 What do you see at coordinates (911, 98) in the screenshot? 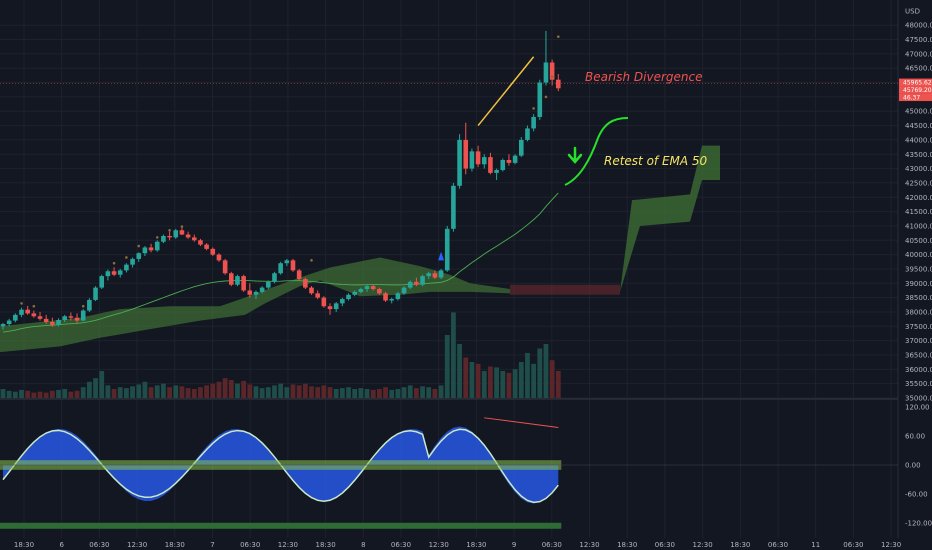
I see `price-tag-label: 46.37` at bounding box center [911, 98].